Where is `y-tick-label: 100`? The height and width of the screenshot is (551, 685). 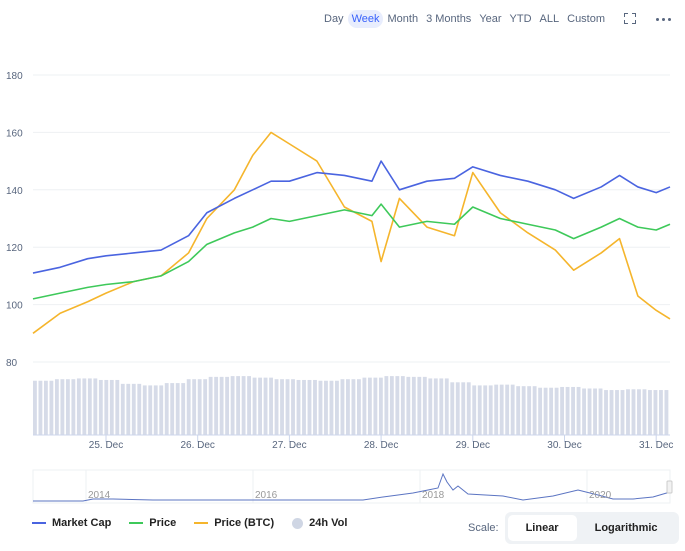 y-tick-label: 100 is located at coordinates (14, 306).